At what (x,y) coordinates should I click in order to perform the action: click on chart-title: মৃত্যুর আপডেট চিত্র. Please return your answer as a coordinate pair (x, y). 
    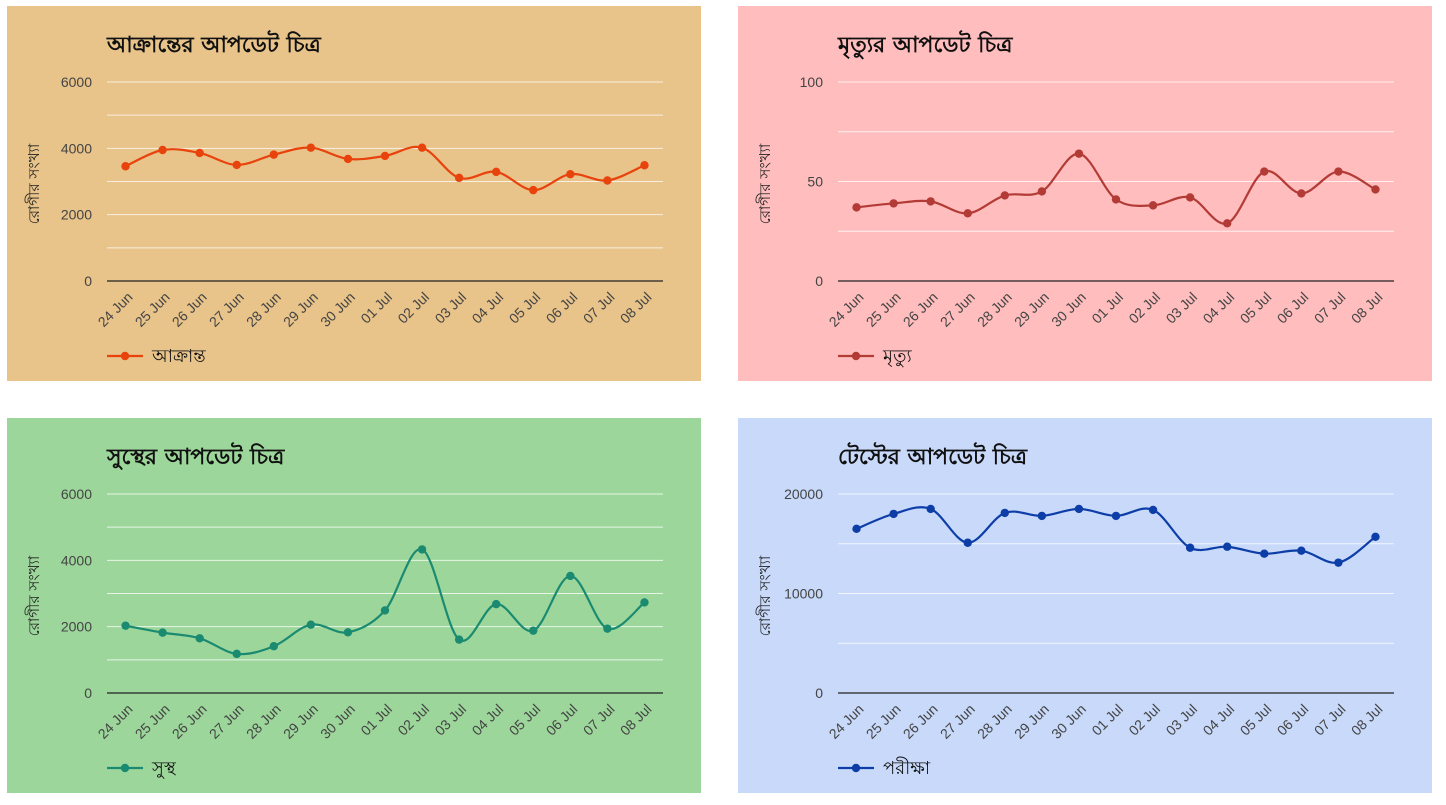
    Looking at the image, I should click on (925, 45).